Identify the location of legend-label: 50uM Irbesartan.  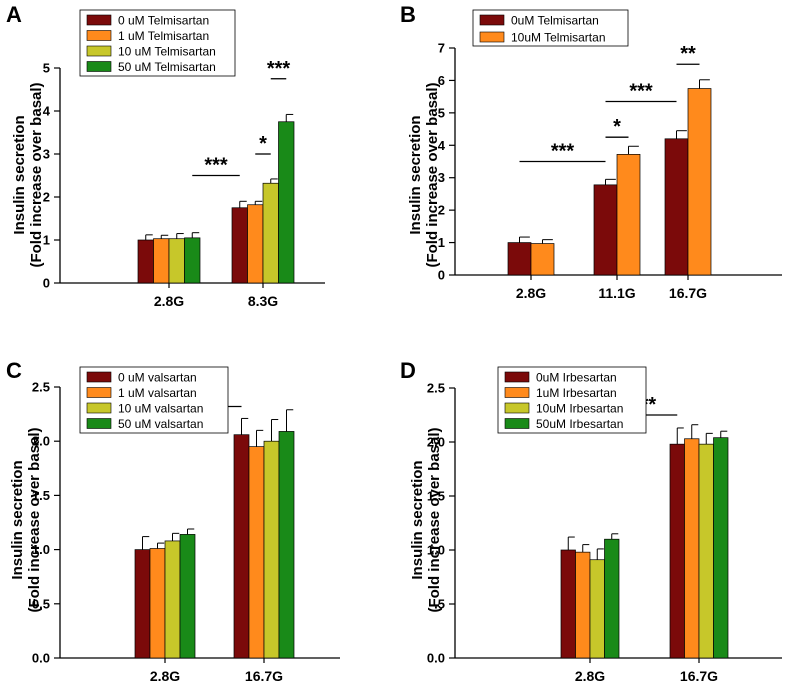
(579, 424).